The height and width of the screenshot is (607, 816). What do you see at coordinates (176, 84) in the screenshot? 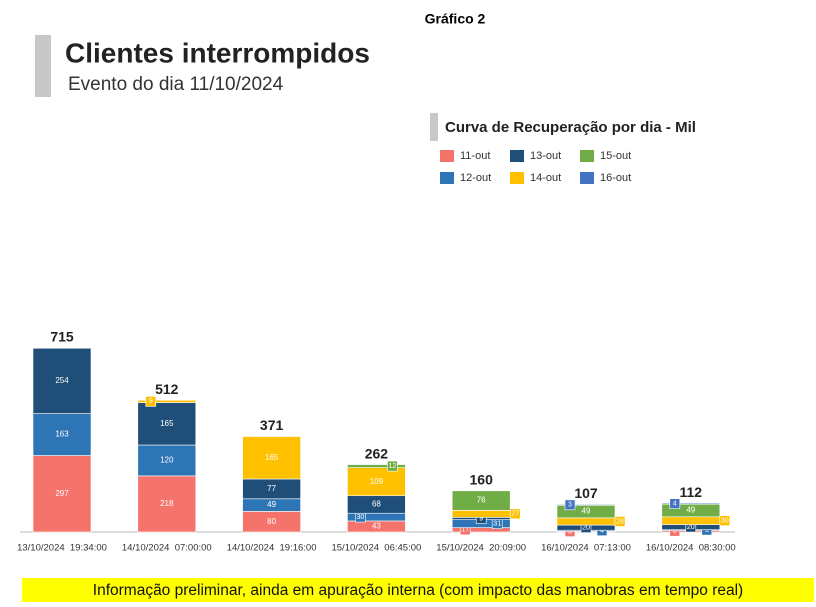
I see `chart-subtitle: Evento do dia 11/10/2024` at bounding box center [176, 84].